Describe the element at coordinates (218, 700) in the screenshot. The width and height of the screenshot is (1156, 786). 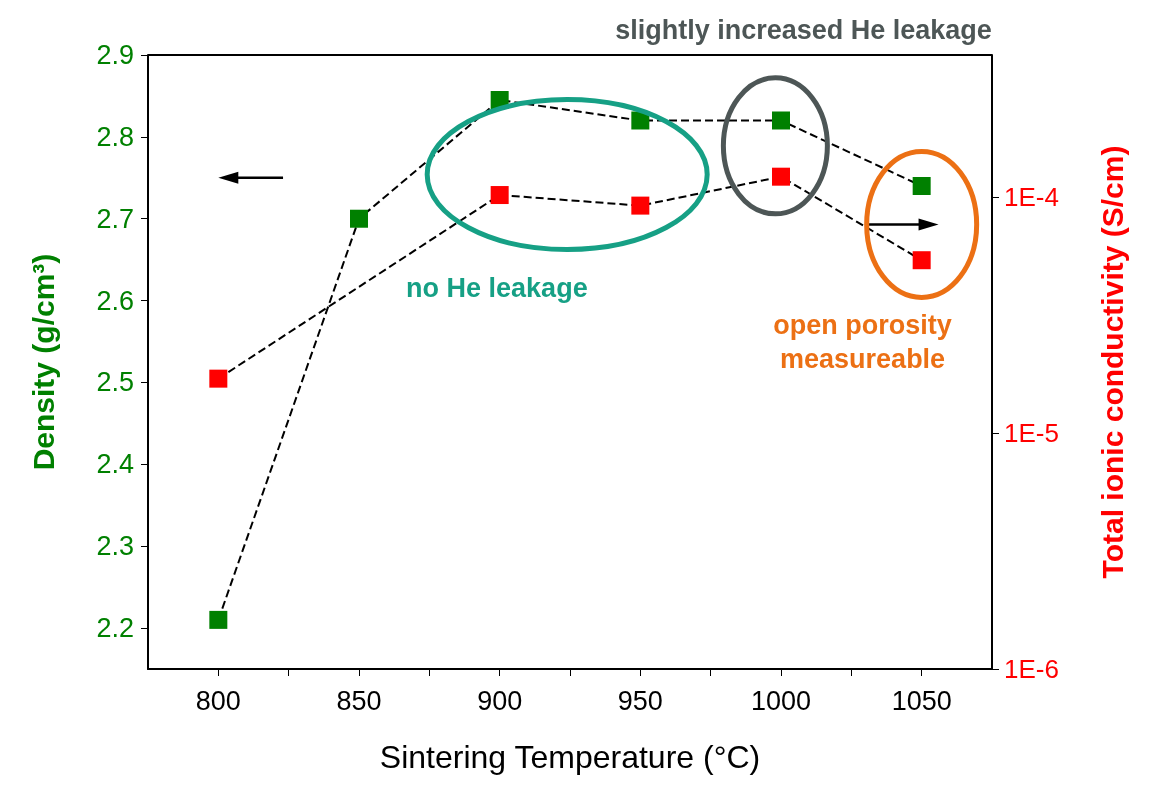
I see `x-tick-label: 800` at that location.